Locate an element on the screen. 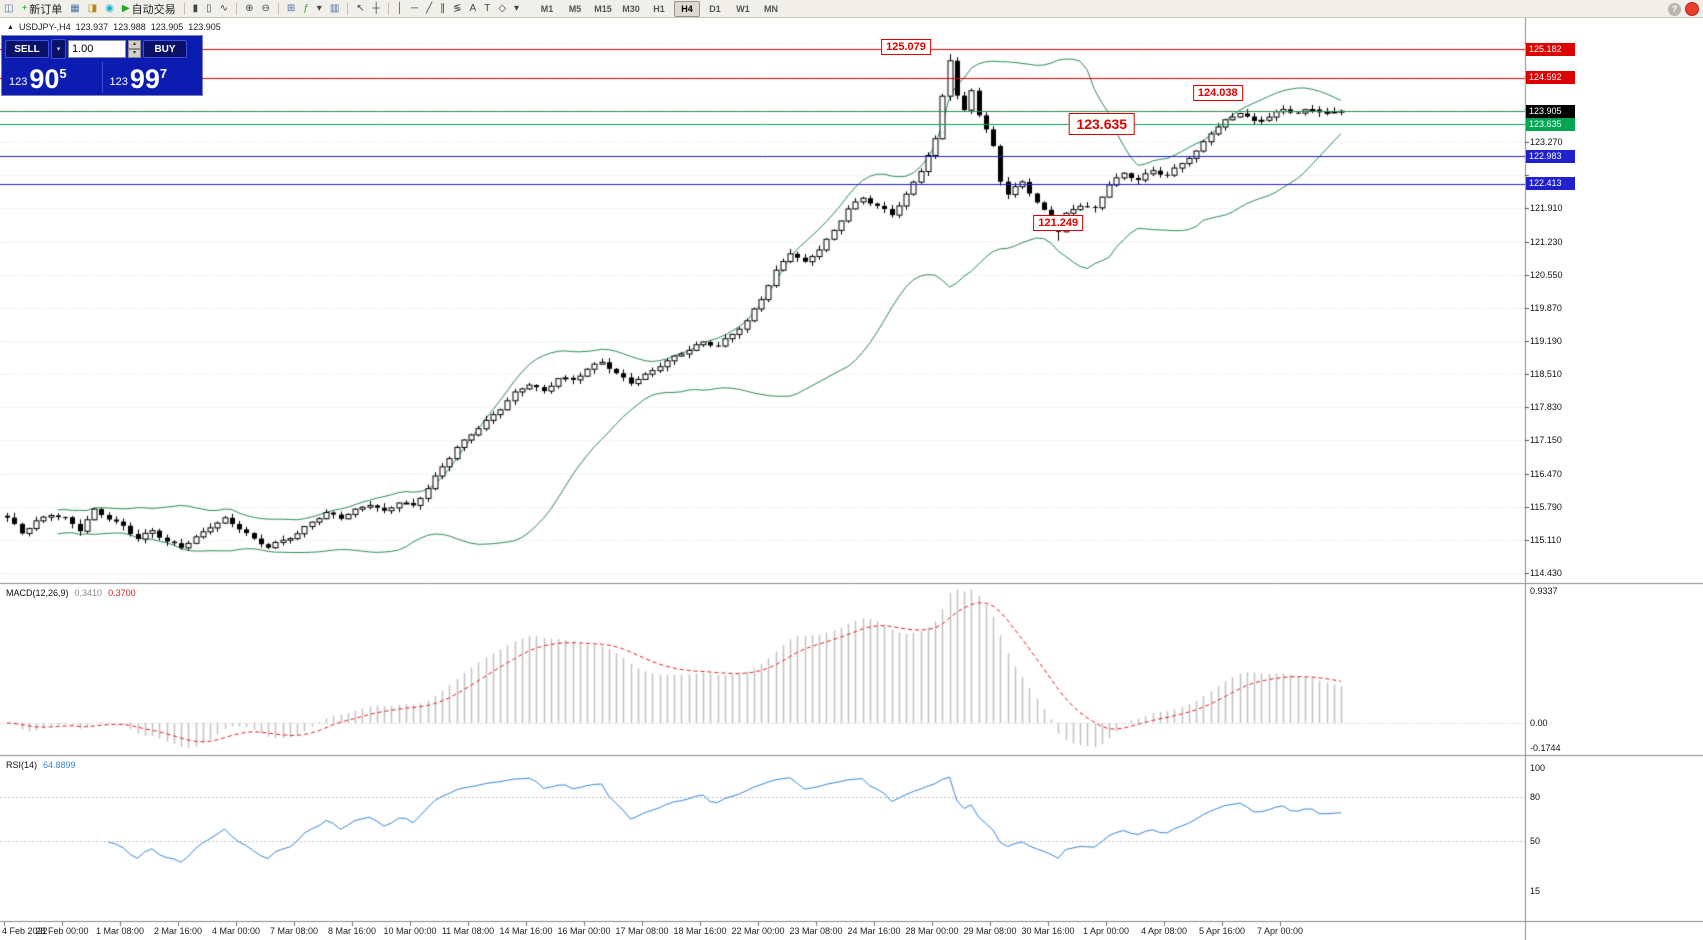  timeframe-h4: H4 is located at coordinates (687, 8).